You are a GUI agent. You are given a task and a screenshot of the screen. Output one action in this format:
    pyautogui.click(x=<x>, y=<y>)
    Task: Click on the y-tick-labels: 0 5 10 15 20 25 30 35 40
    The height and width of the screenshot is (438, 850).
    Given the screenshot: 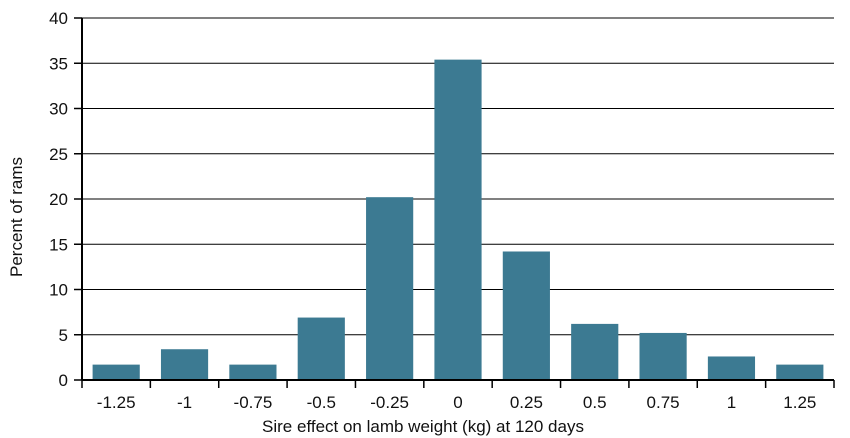 What is the action you would take?
    pyautogui.click(x=58, y=199)
    